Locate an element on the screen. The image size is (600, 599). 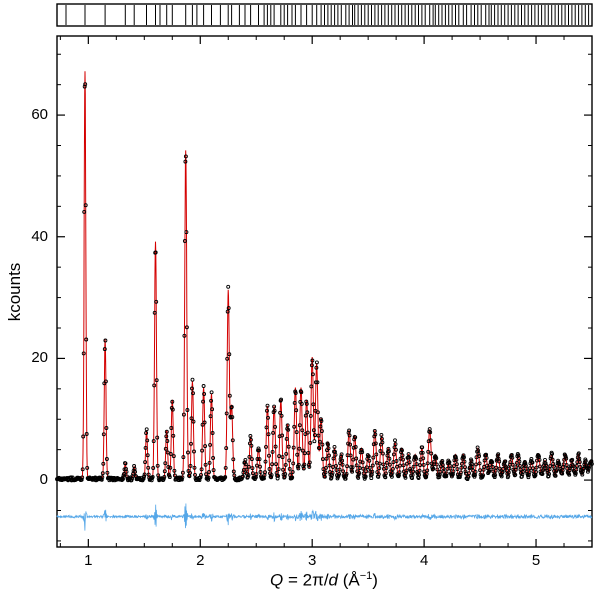
y-axis-label: kcounts is located at coordinates (14, 292).